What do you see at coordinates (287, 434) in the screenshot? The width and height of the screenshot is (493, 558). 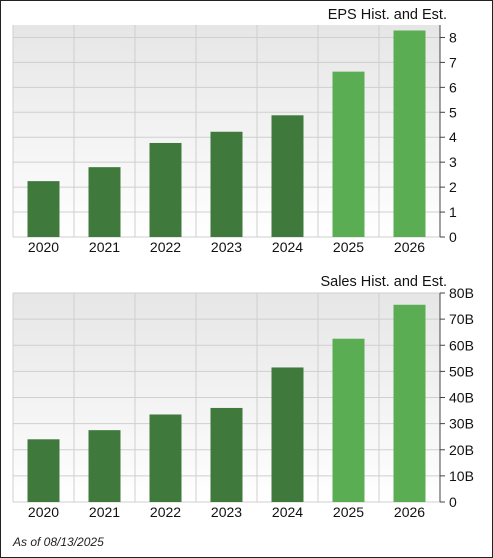 I see `sales-bar-2024` at bounding box center [287, 434].